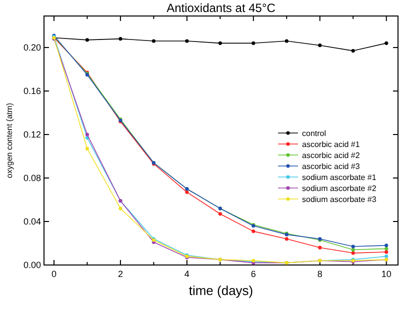 This screenshot has height=309, width=408. Describe the element at coordinates (386, 274) in the screenshot. I see `x-tick-label: 10` at that location.